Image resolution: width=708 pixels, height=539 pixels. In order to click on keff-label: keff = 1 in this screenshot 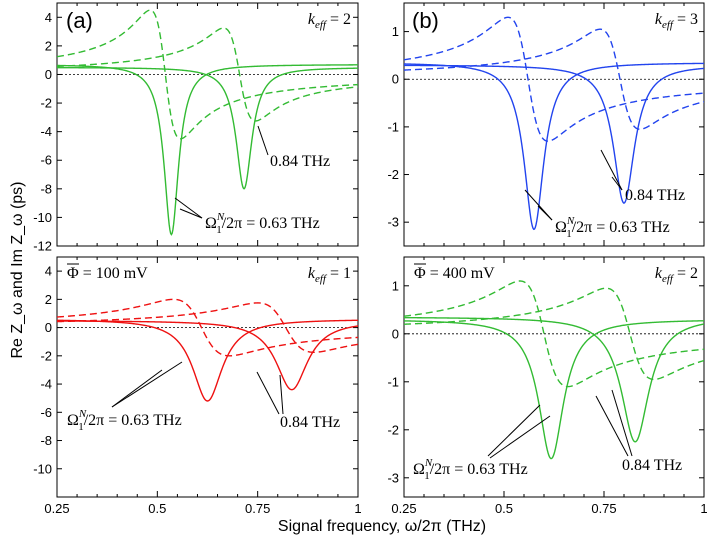, I will do `click(329, 275)`.